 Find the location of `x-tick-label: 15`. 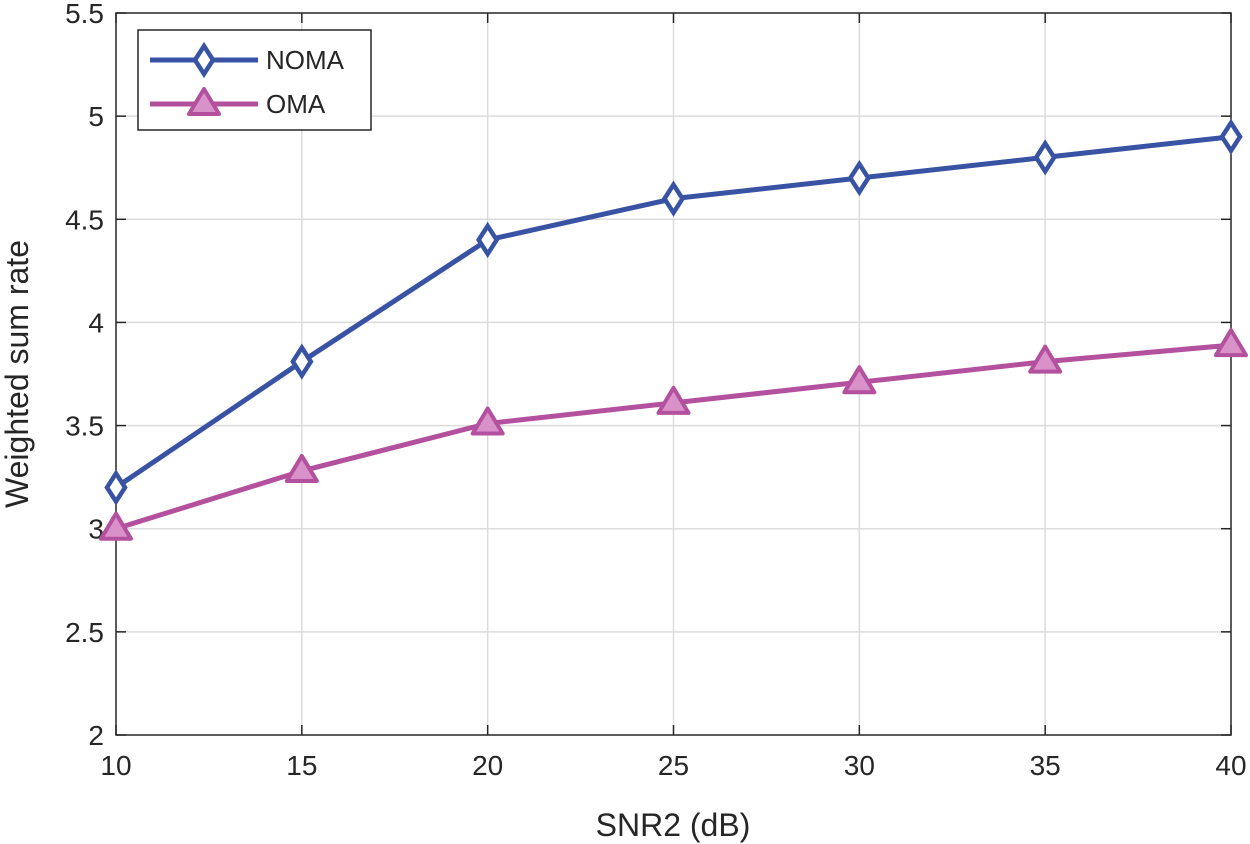

x-tick-label: 15 is located at coordinates (301, 765).